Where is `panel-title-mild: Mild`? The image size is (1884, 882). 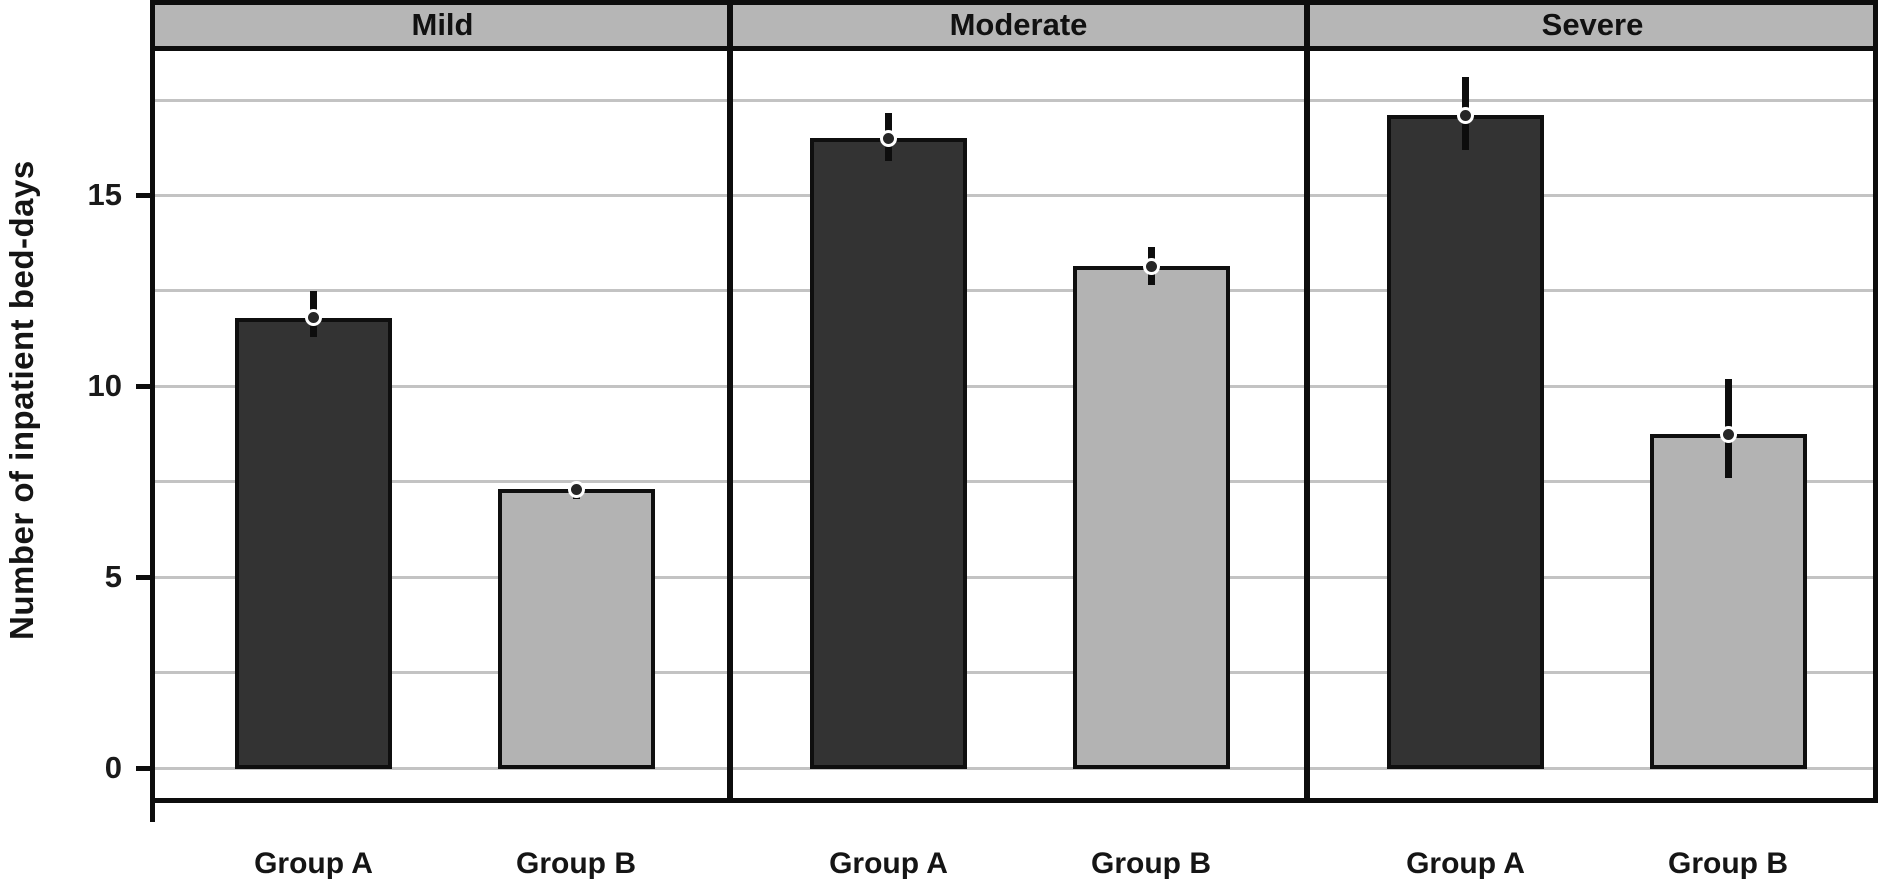 panel-title-mild: Mild is located at coordinates (442, 24).